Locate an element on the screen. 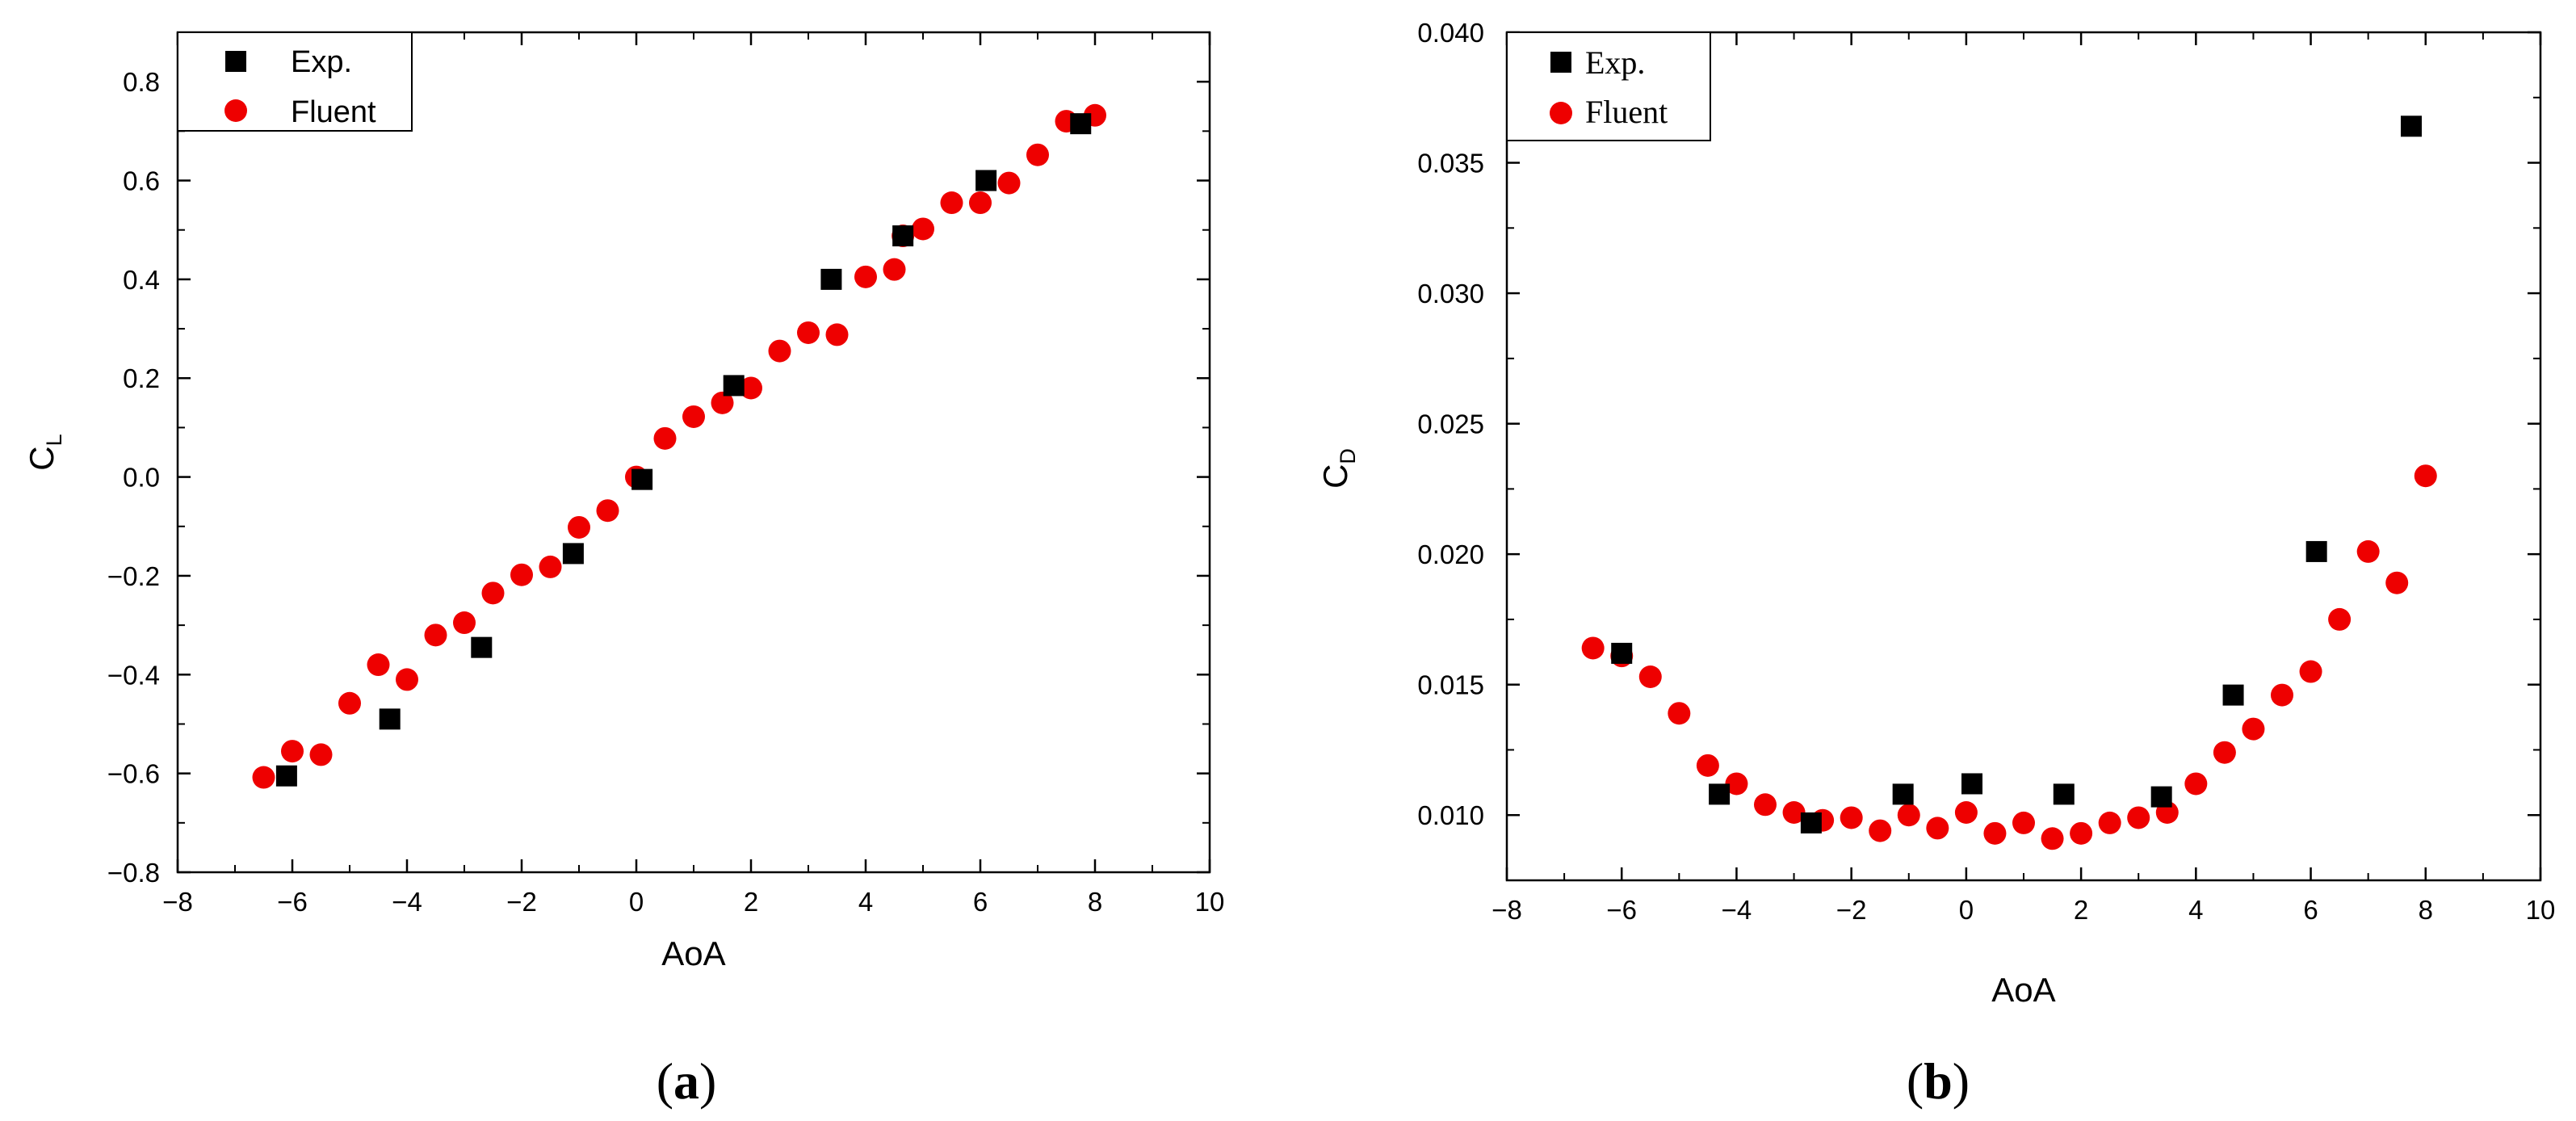 The width and height of the screenshot is (2576, 1121). x-tick-label-b: 0 is located at coordinates (1966, 910).